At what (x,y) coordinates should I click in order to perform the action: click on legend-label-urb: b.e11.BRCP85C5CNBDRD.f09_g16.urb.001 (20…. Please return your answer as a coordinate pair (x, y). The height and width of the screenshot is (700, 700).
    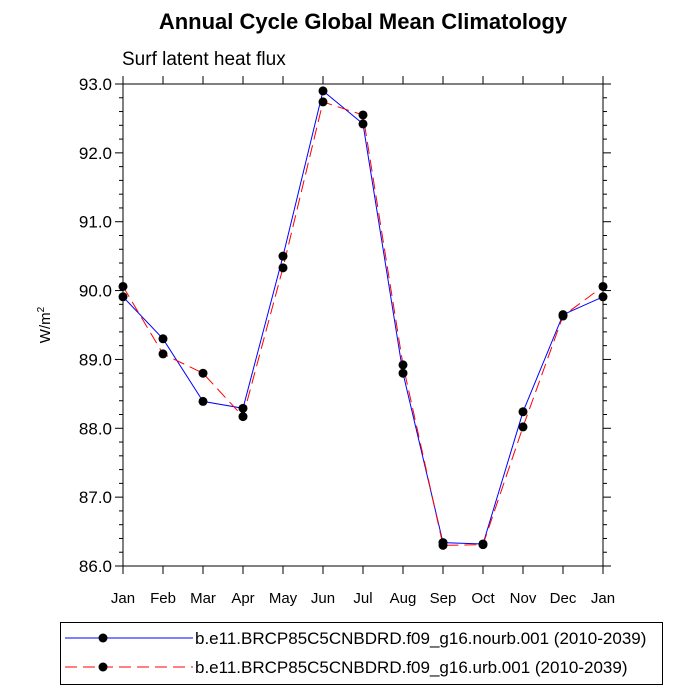
    Looking at the image, I should click on (411, 667).